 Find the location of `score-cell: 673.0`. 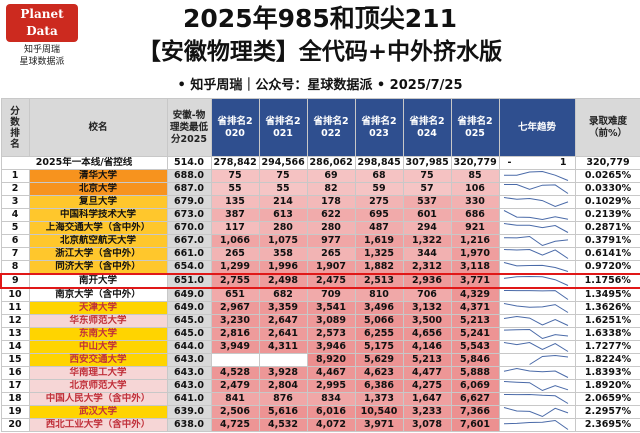

score-cell: 673.0 is located at coordinates (189, 214).